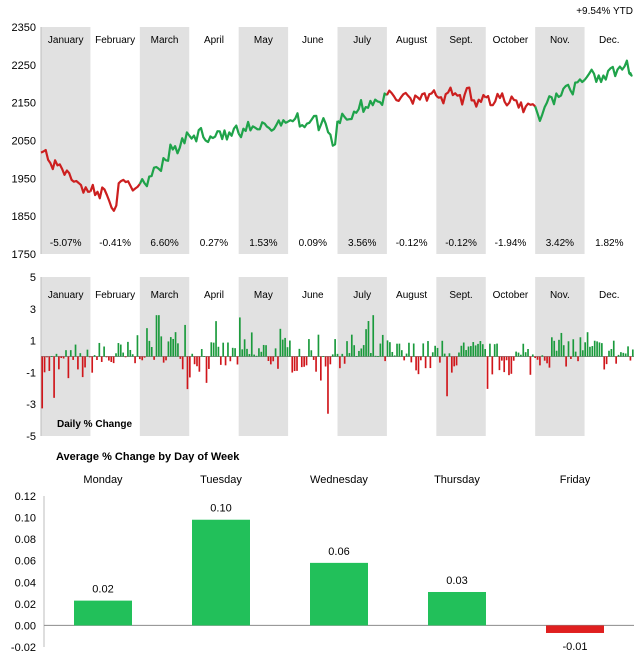  What do you see at coordinates (214, 243) in the screenshot?
I see `monthly-return-label: 0.27%` at bounding box center [214, 243].